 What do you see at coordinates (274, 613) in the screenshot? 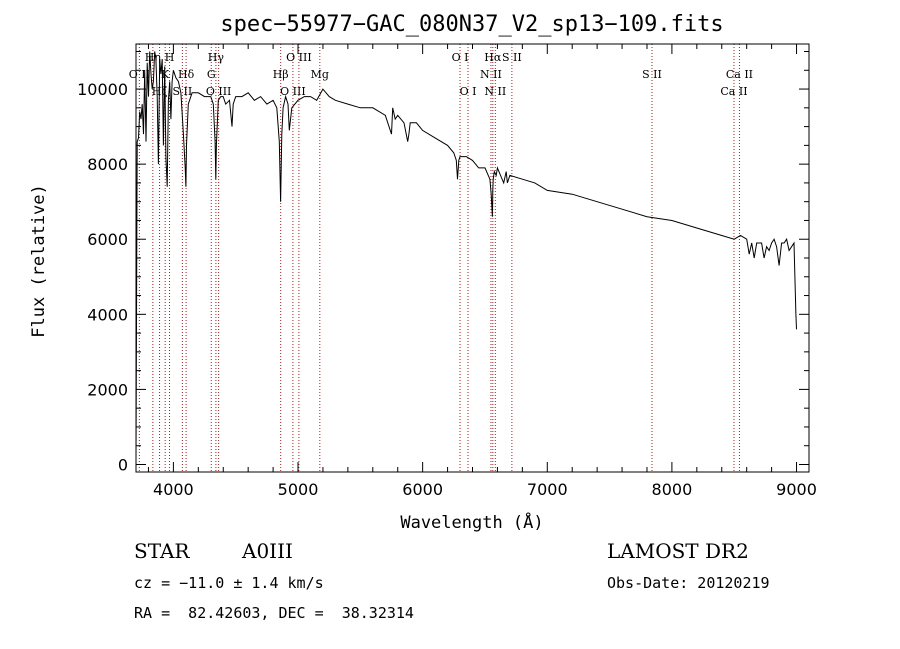
I see `coordinates-text: RA = 82.42603, DEC = 38.32314` at bounding box center [274, 613].